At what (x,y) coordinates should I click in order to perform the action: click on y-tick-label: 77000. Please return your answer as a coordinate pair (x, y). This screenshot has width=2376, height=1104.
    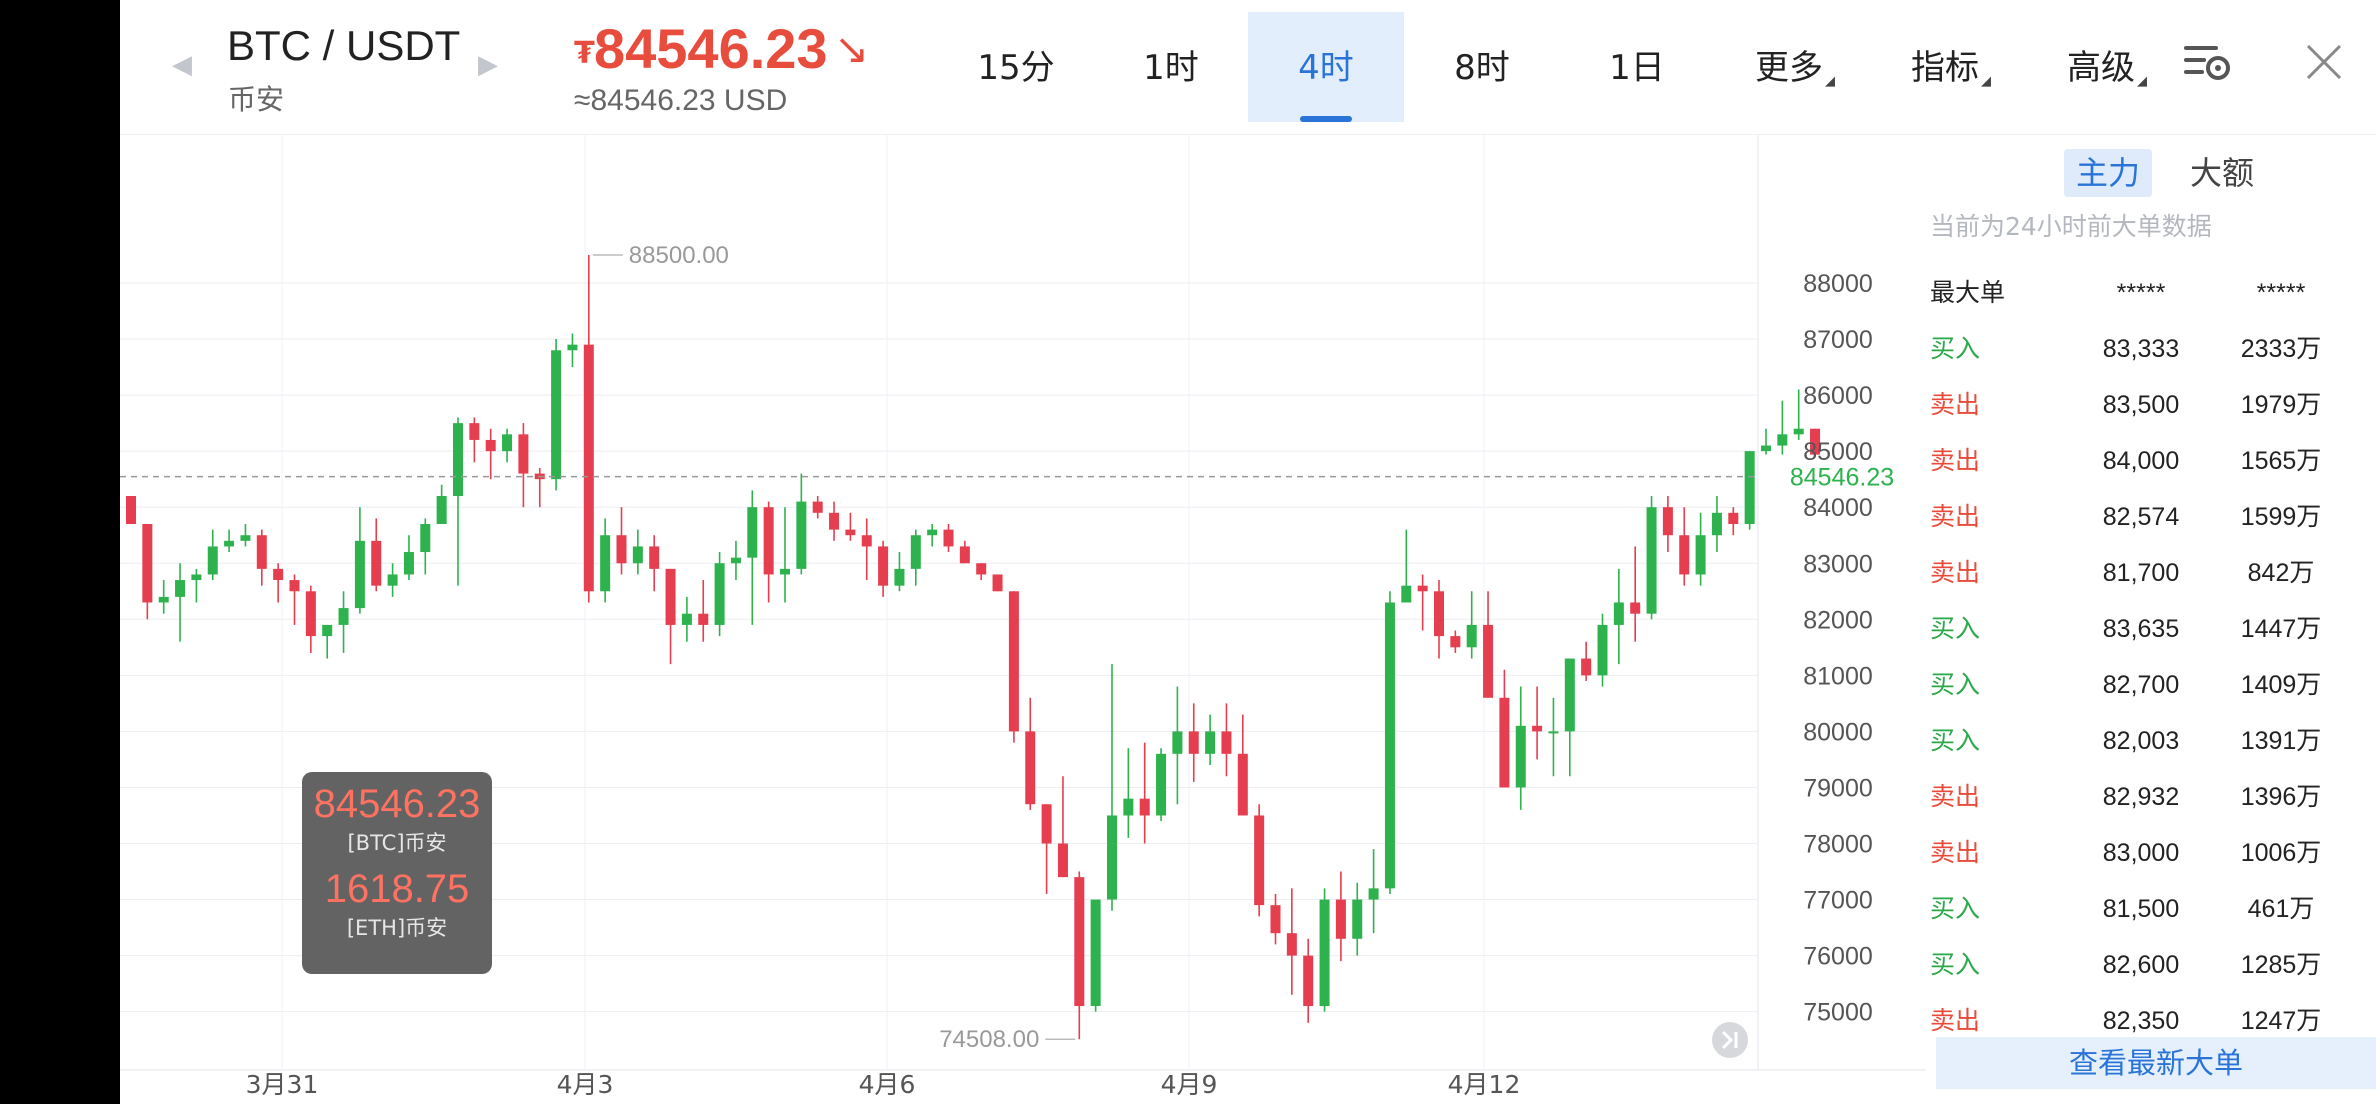
    Looking at the image, I should click on (1838, 901).